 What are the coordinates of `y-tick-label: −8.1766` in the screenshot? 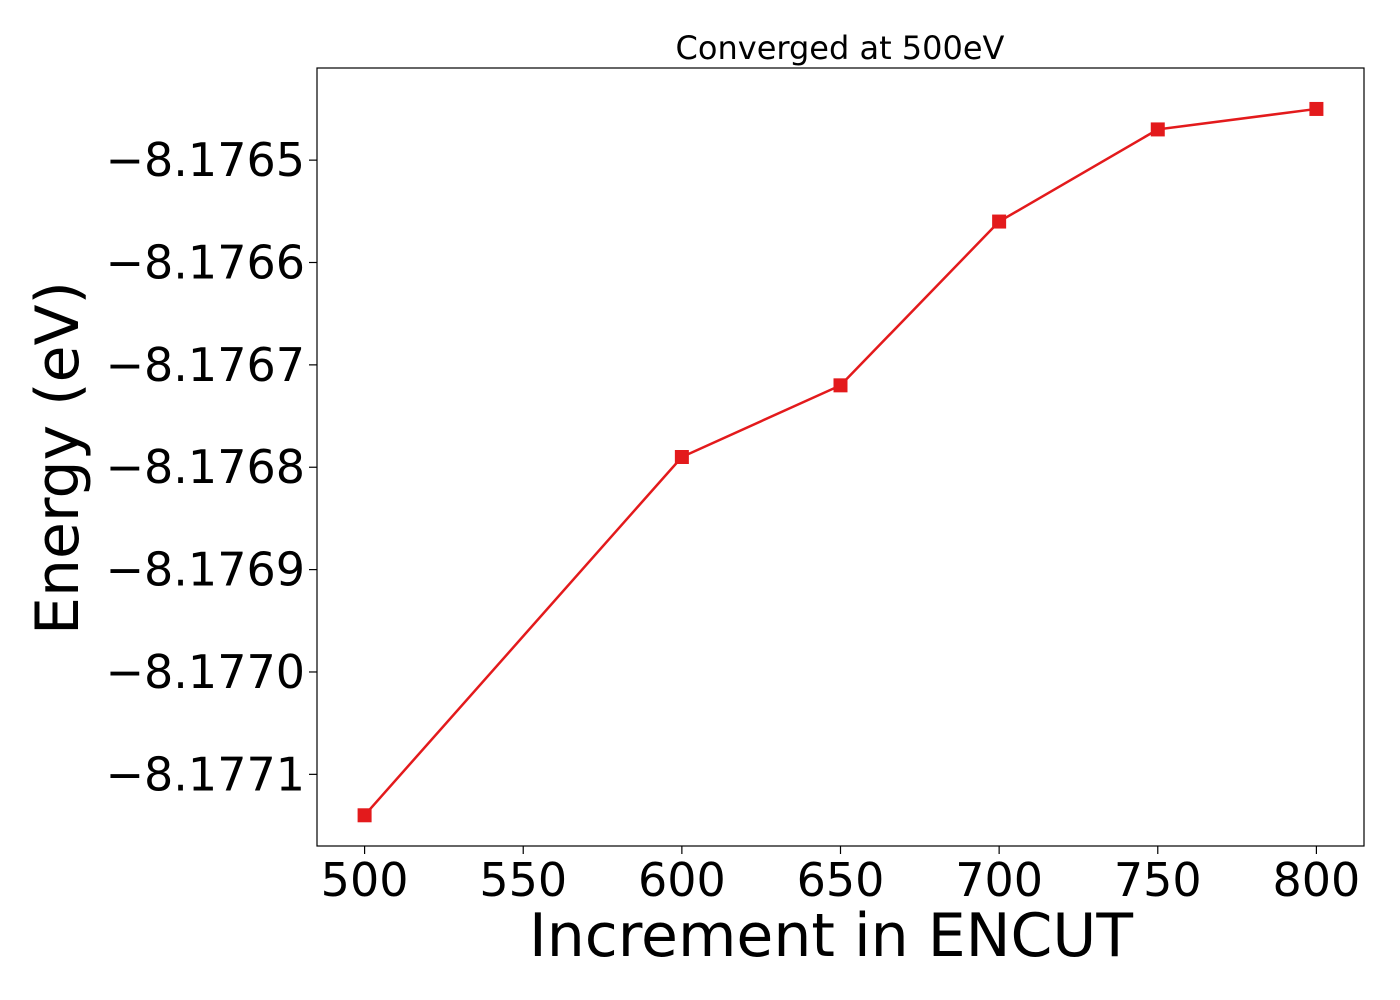 It's located at (206, 263).